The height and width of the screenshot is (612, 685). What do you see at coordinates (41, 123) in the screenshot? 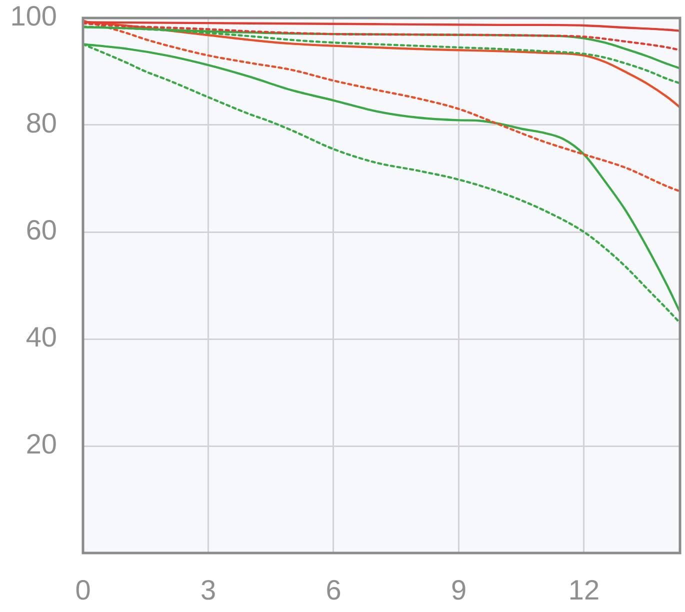
I see `y-tick-label: 80` at bounding box center [41, 123].